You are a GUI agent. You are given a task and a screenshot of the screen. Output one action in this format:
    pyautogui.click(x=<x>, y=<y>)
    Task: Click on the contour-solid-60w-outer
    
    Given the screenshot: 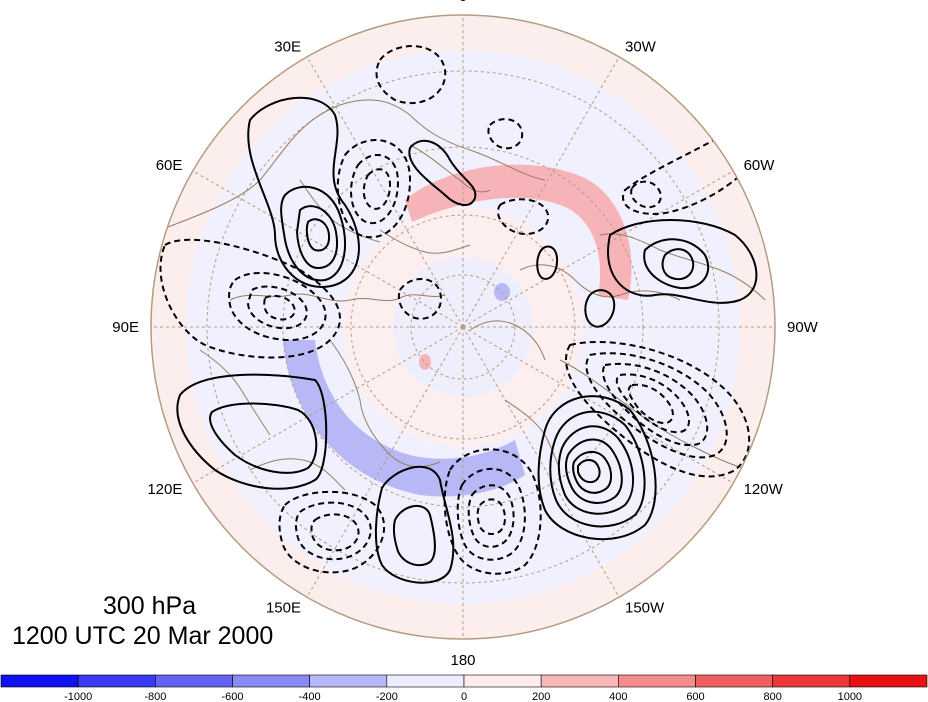 What is the action you would take?
    pyautogui.click(x=682, y=261)
    